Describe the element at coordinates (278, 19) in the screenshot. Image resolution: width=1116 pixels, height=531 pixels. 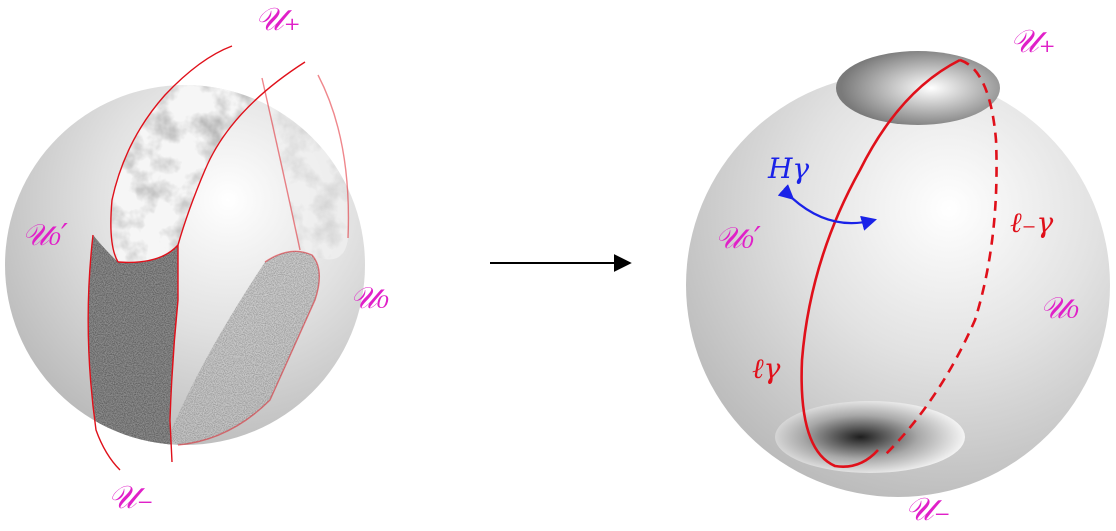
I see `left-label-u-plus: 𝒰₊` at that location.